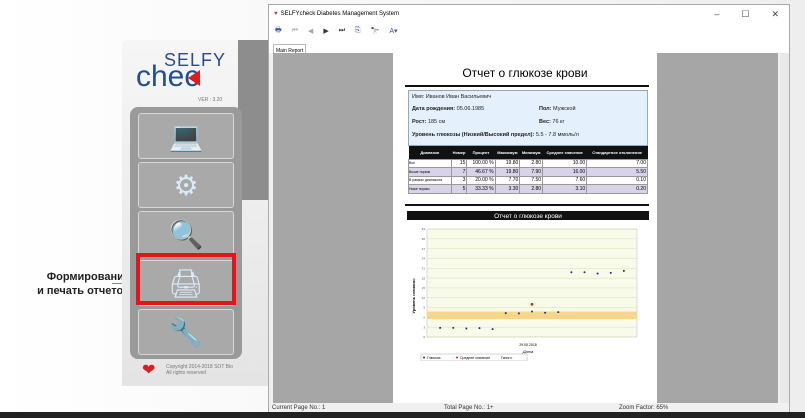 The image size is (805, 418). What do you see at coordinates (199, 367) in the screenshot?
I see `copyright-line1: Copyright 2014-2018 SOT Bio` at bounding box center [199, 367].